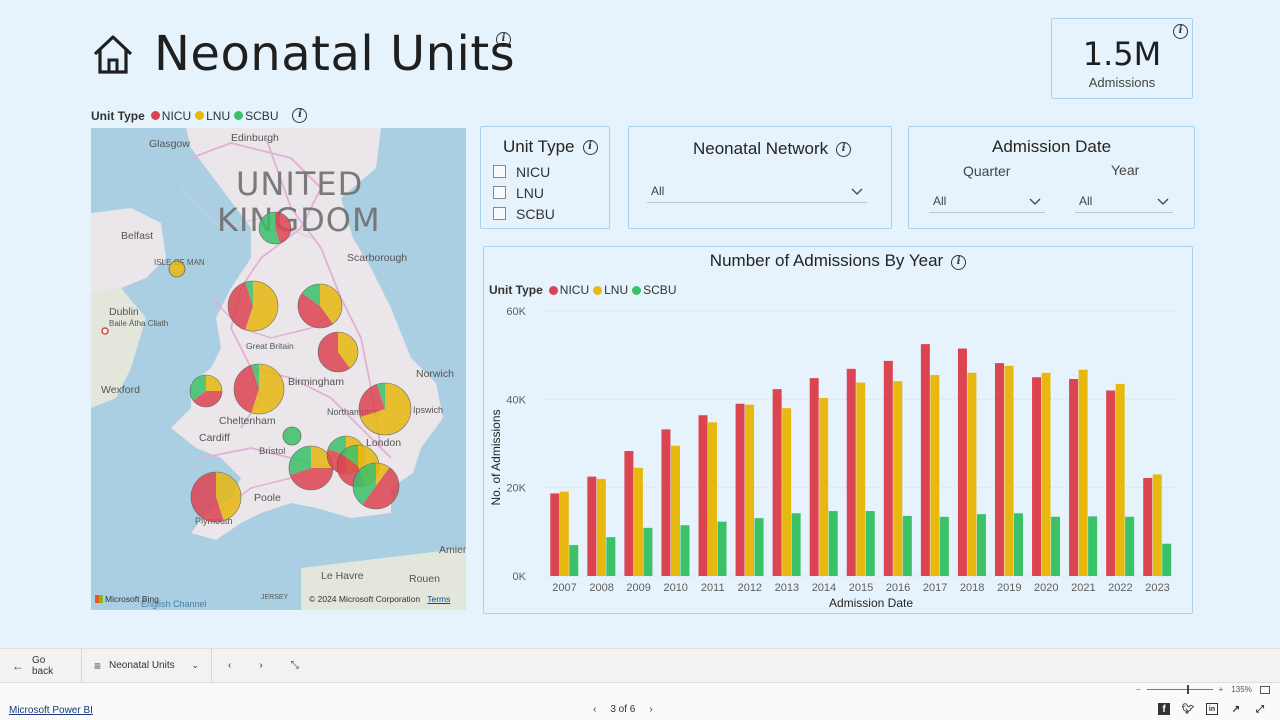  I want to click on page-selector: ≡ Neonatal Units ⌄, so click(147, 665).